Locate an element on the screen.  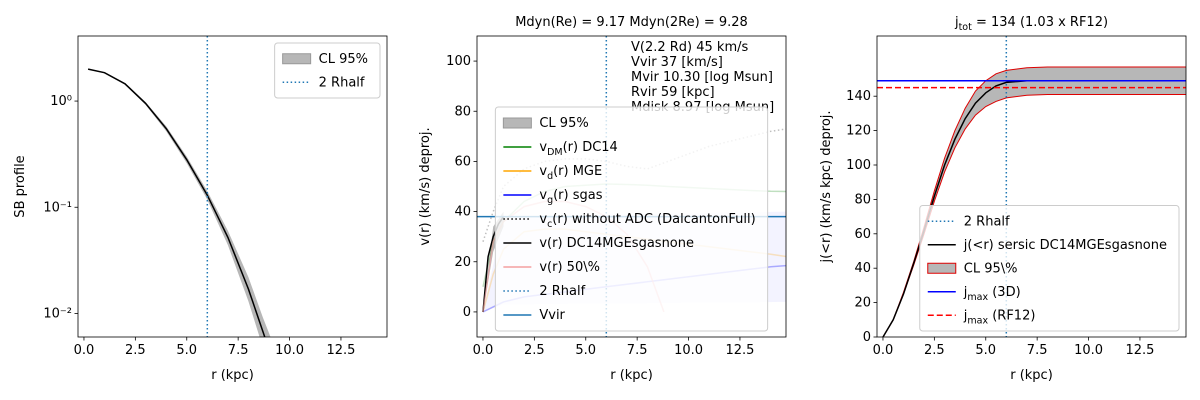
legend-label: CL 95\% is located at coordinates (991, 268).